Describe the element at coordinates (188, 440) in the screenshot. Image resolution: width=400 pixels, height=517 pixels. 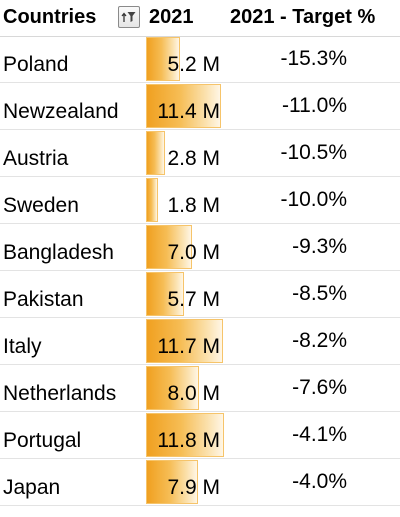
I see `value-2021-cell: 11.8 M` at that location.